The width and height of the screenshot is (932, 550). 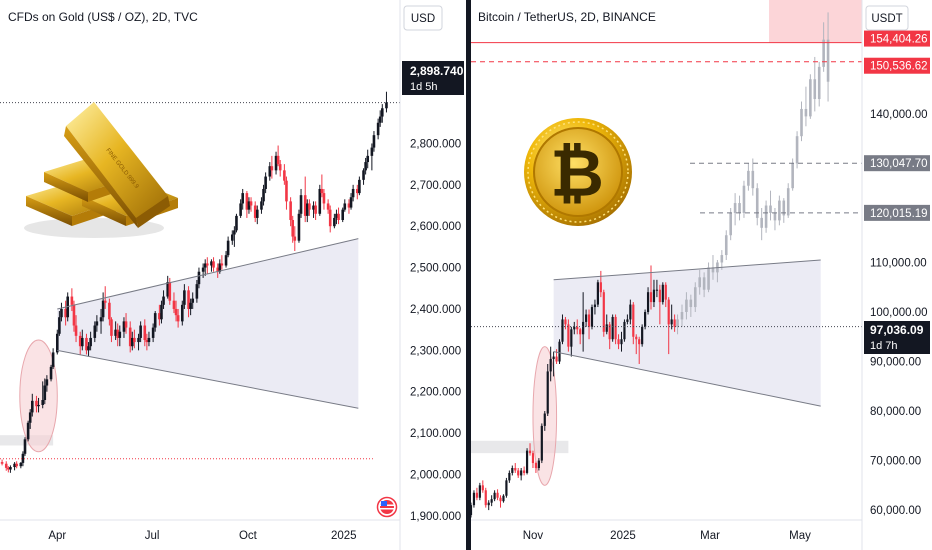 I want to click on gold-chart-title: CFDs on Gold (US$ / OZ), 2D, TVC, so click(x=103, y=17).